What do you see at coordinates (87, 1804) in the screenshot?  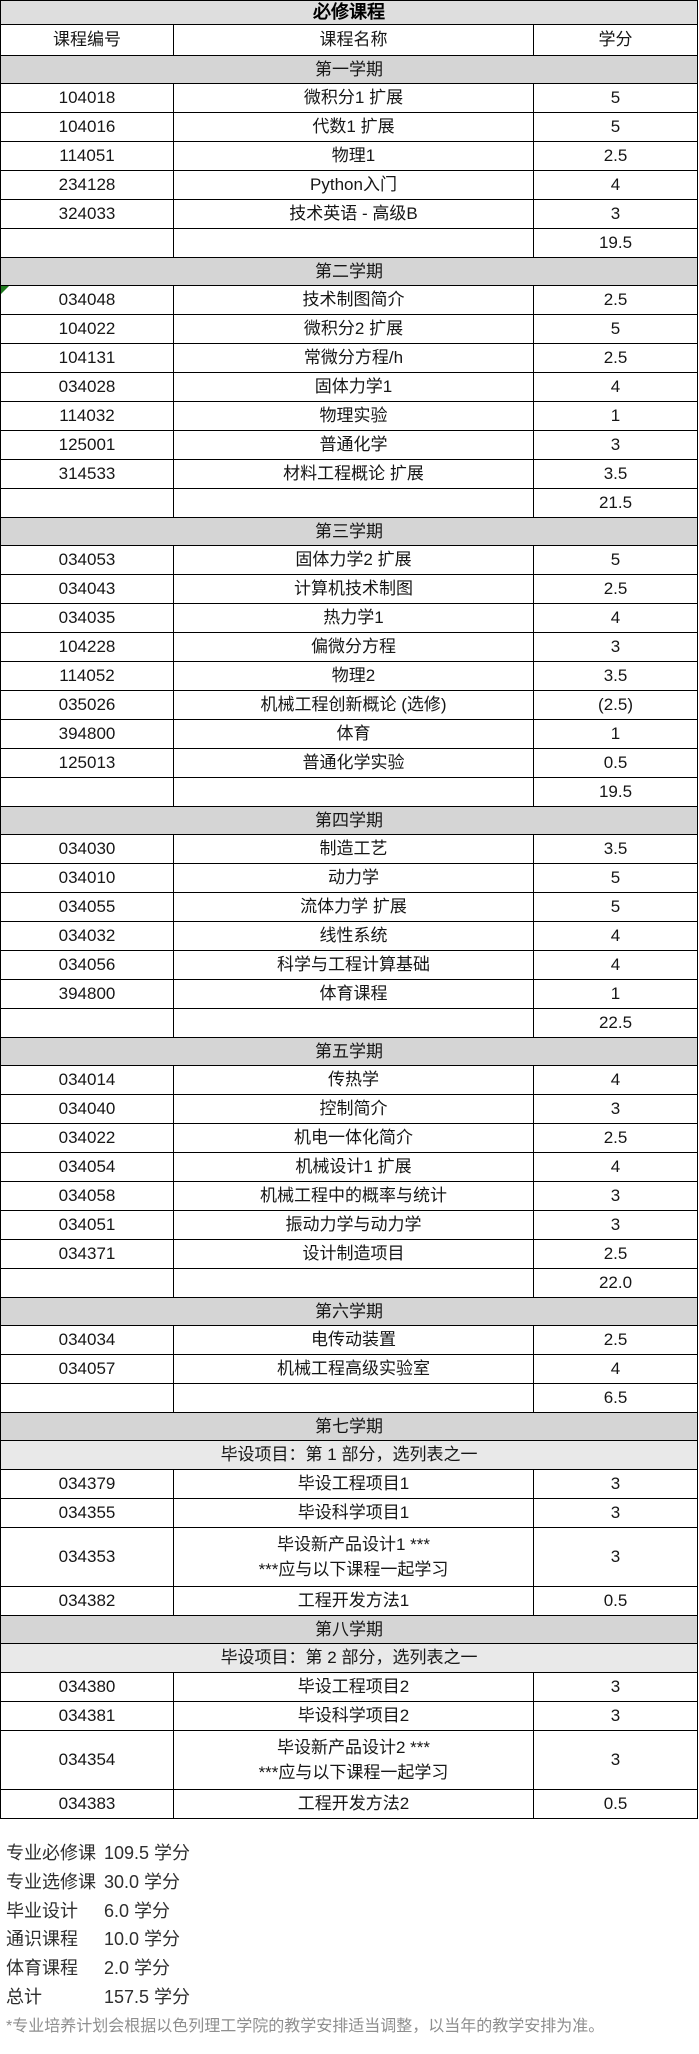 I see `cell-course-code: 034383` at bounding box center [87, 1804].